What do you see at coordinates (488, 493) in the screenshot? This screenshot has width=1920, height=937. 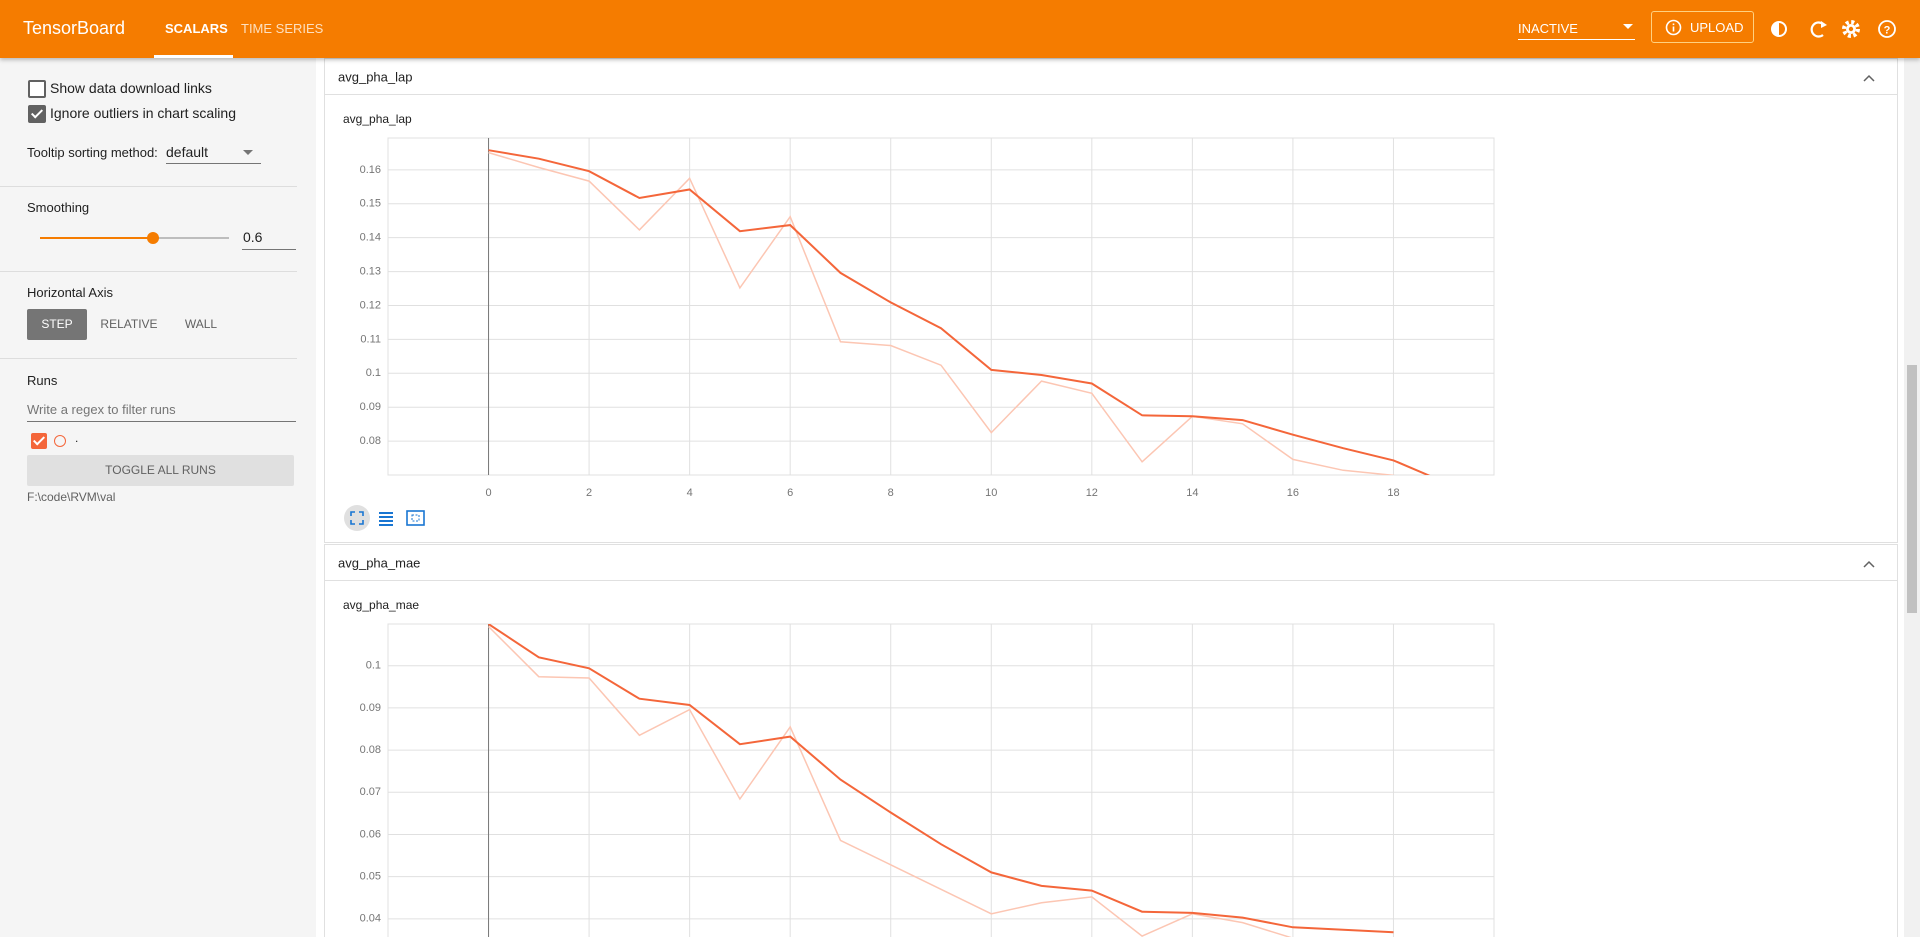 I see `x-tick-label: 0` at bounding box center [488, 493].